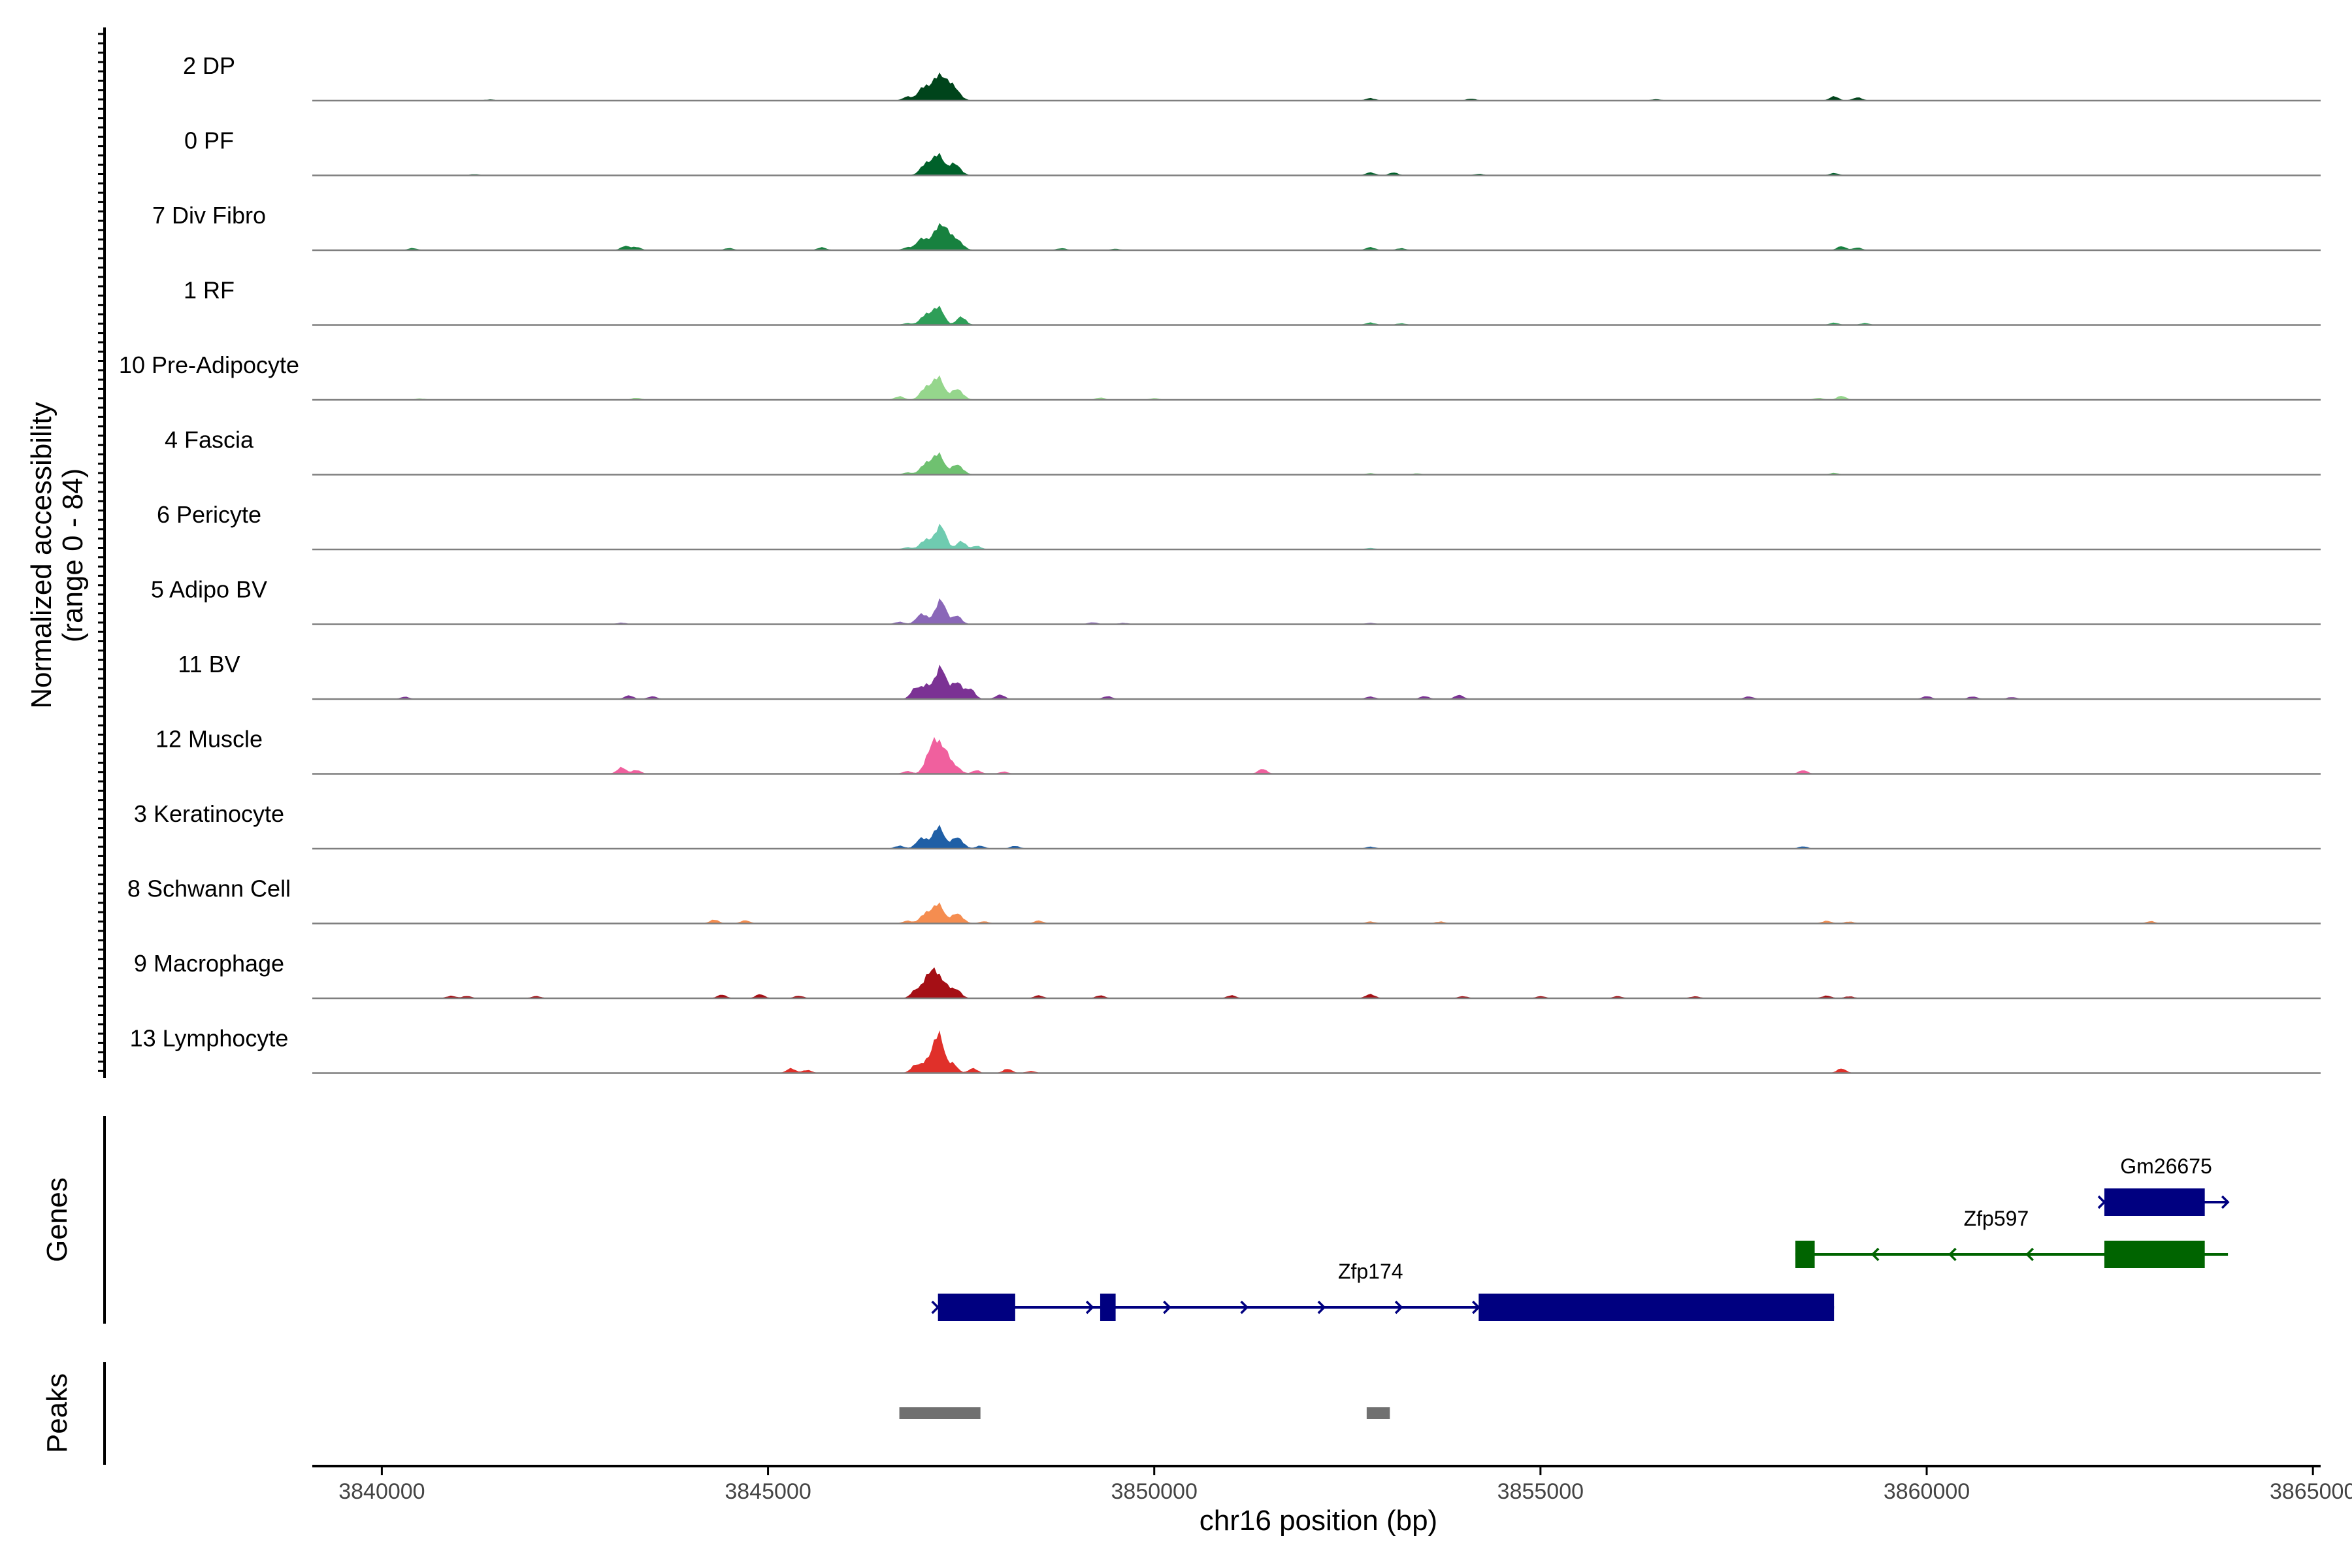 The height and width of the screenshot is (1568, 2352). I want to click on x-tick-label: 3865000, so click(2311, 1491).